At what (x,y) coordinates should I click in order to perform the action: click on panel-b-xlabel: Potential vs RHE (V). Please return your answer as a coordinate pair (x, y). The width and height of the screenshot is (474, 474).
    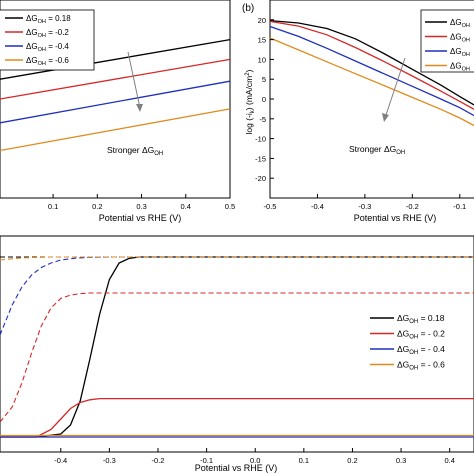
    Looking at the image, I should click on (395, 218).